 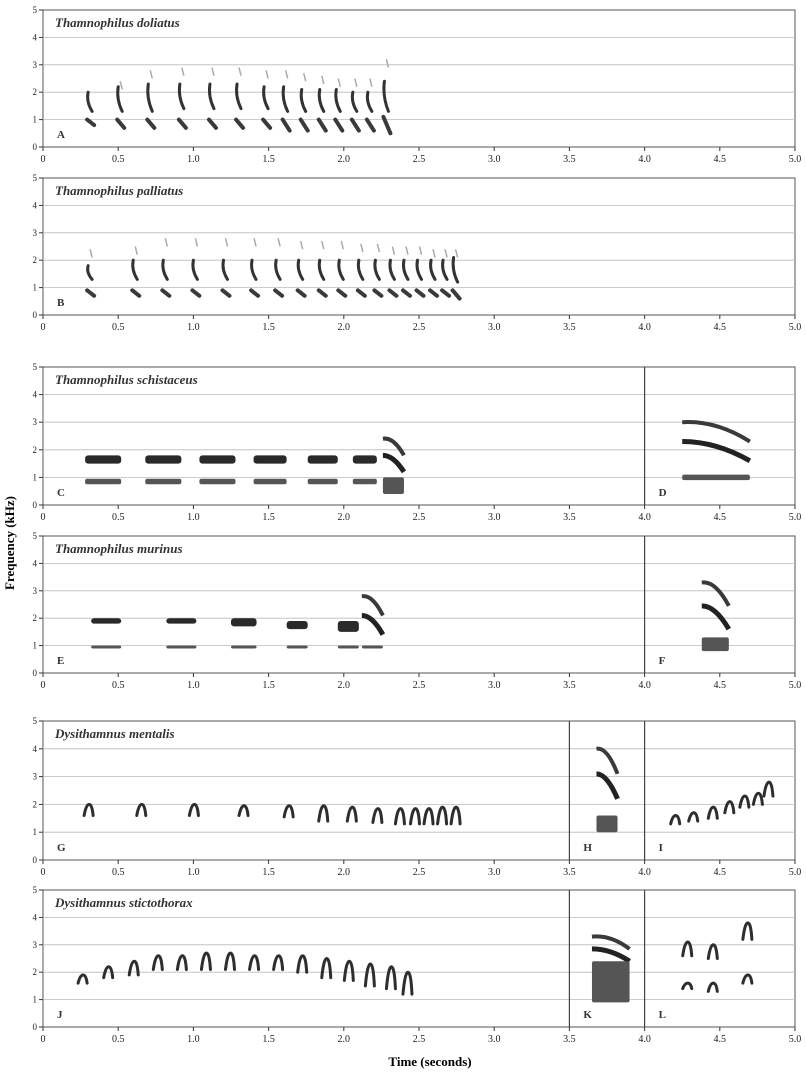 I want to click on y-tick-label: 3, so click(x=35, y=65).